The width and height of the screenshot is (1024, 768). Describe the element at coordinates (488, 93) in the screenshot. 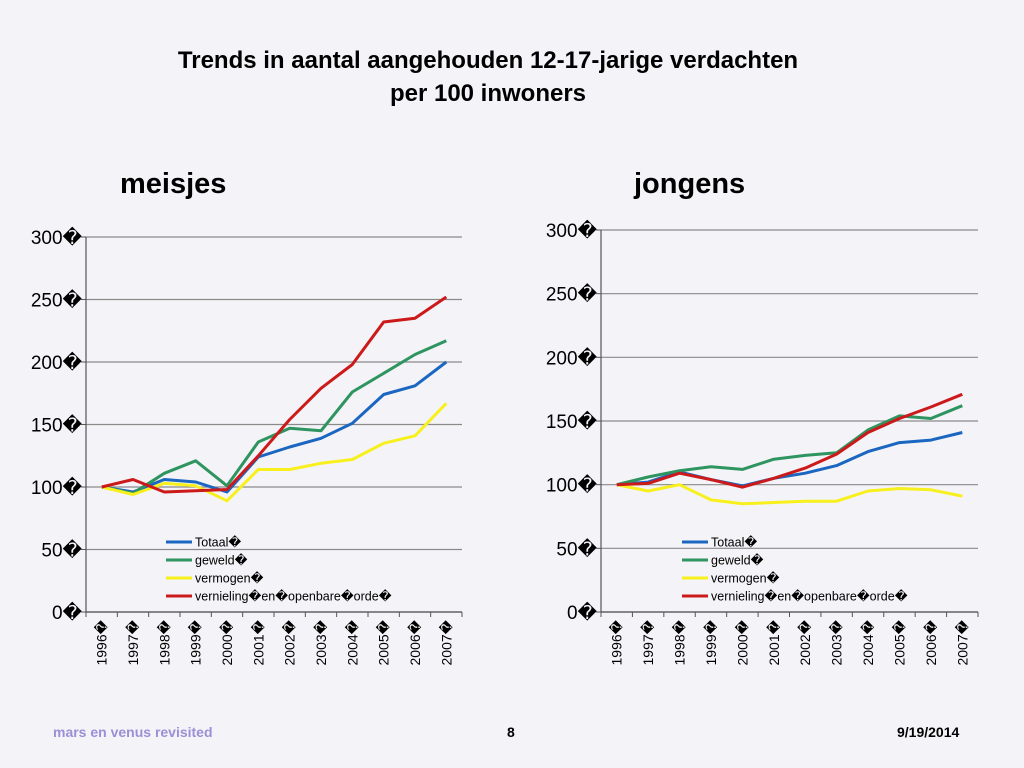

I see `slide-title-line-2: per 100 inwoners` at that location.